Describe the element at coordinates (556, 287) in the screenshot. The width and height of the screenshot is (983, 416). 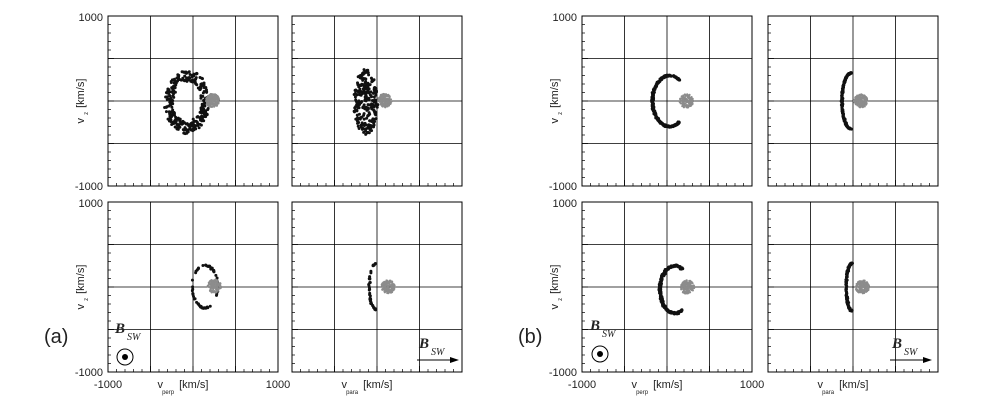
I see `y-axis-label: v z[km/s]` at that location.